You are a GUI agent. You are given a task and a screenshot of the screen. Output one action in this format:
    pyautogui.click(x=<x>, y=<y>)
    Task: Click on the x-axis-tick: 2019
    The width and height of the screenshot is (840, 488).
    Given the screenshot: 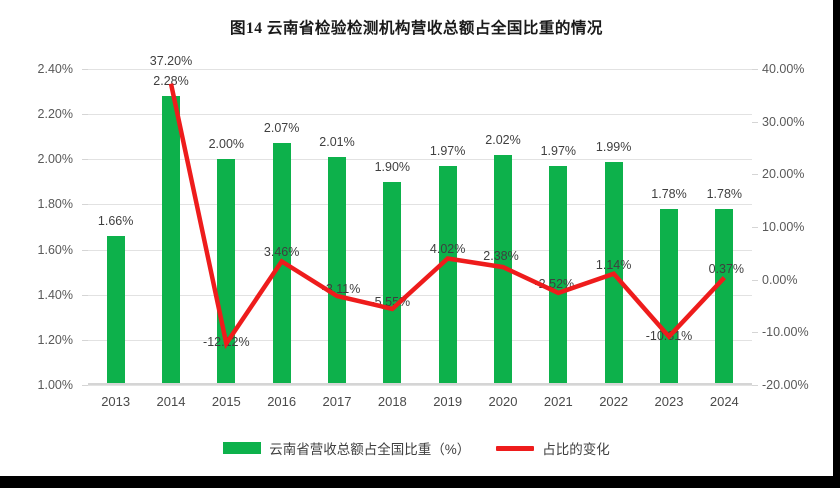 What is the action you would take?
    pyautogui.click(x=448, y=401)
    